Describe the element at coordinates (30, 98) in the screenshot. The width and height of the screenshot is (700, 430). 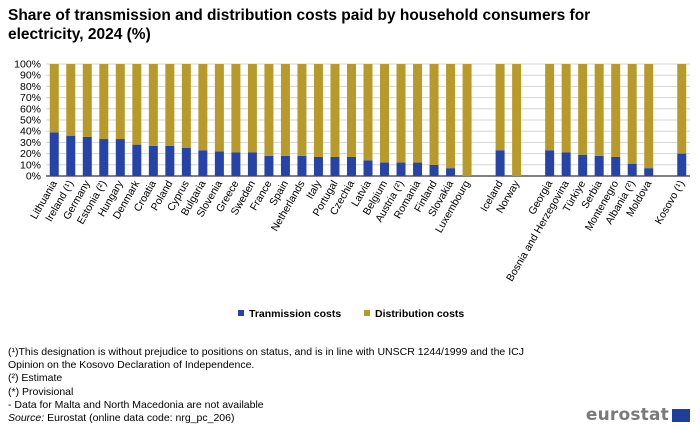
I see `y-tick-label: 70%` at that location.